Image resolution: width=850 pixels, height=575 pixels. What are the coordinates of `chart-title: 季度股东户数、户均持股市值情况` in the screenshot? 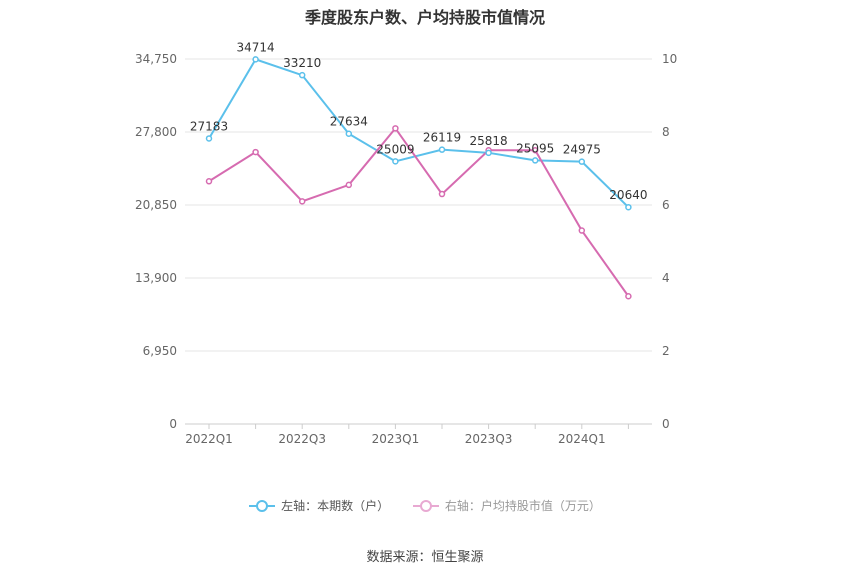 It's located at (424, 17).